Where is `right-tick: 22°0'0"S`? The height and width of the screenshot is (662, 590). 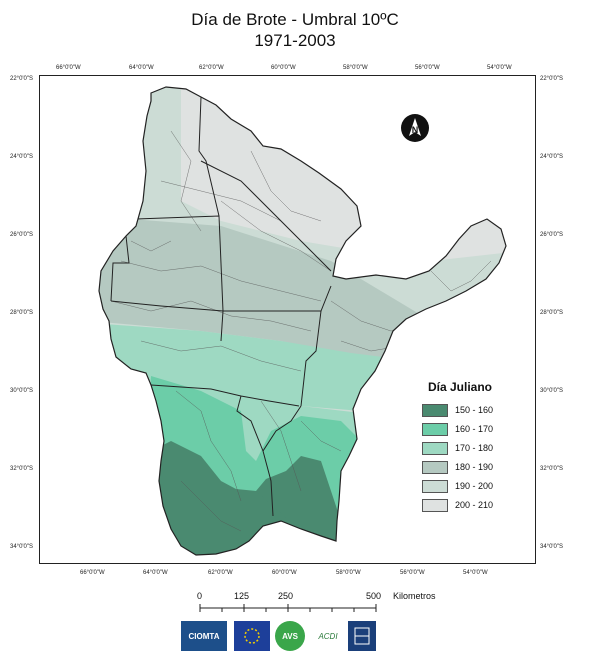 right-tick: 22°0'0"S is located at coordinates (552, 79).